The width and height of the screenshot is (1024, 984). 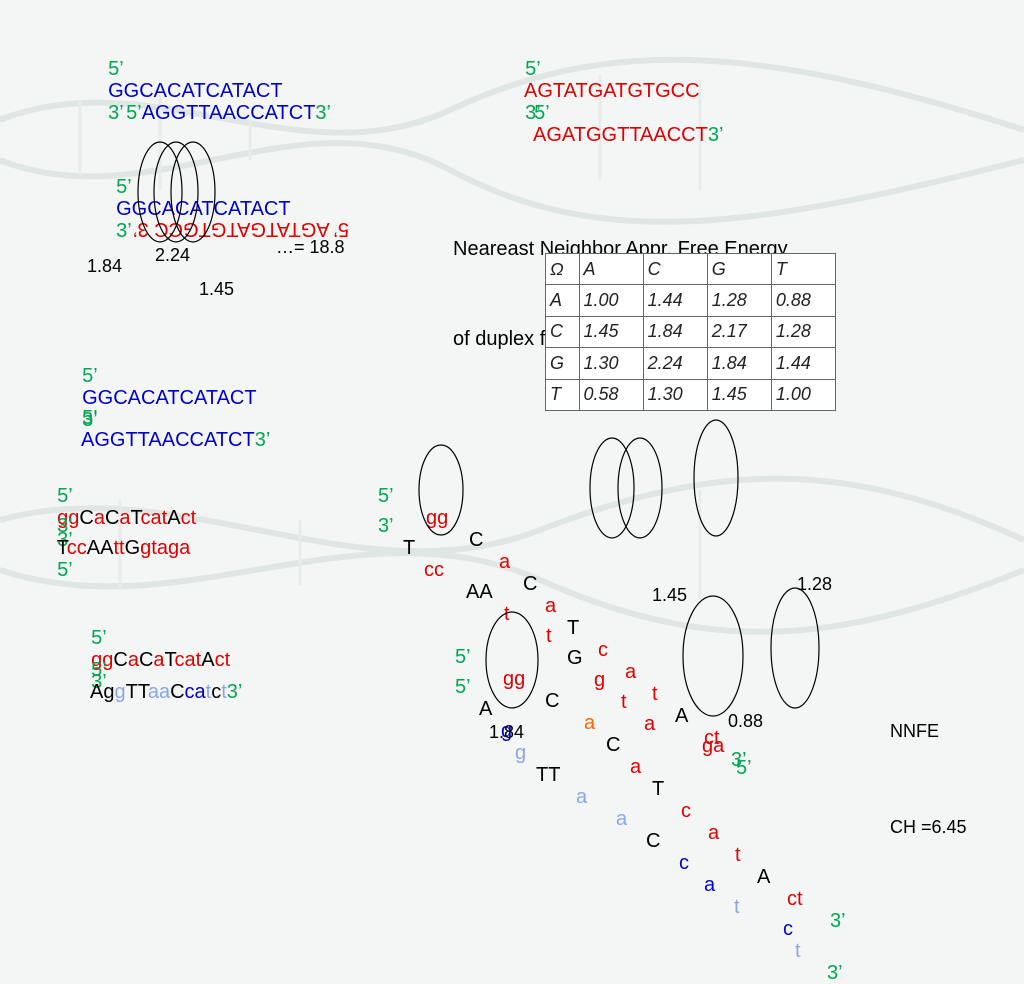 I want to click on table-row: G 1.30 2.24 1.84 1.44, so click(x=691, y=363).